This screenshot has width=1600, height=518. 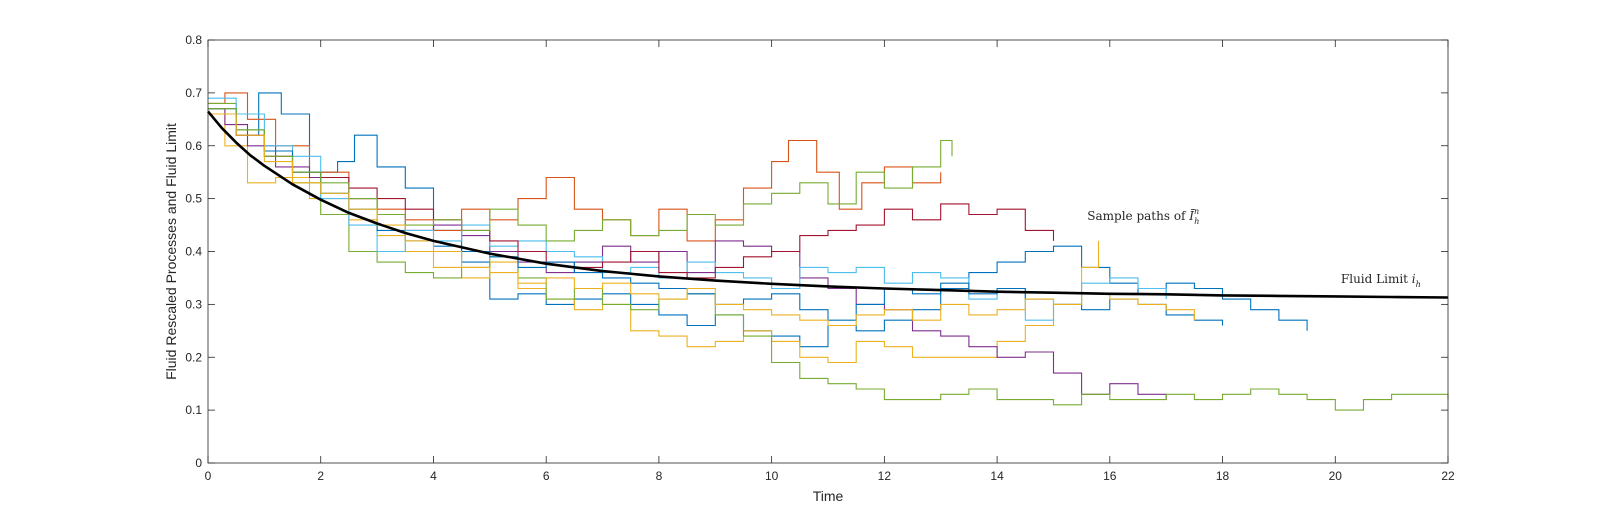 What do you see at coordinates (193, 252) in the screenshot?
I see `y-tick-label: 0.4` at bounding box center [193, 252].